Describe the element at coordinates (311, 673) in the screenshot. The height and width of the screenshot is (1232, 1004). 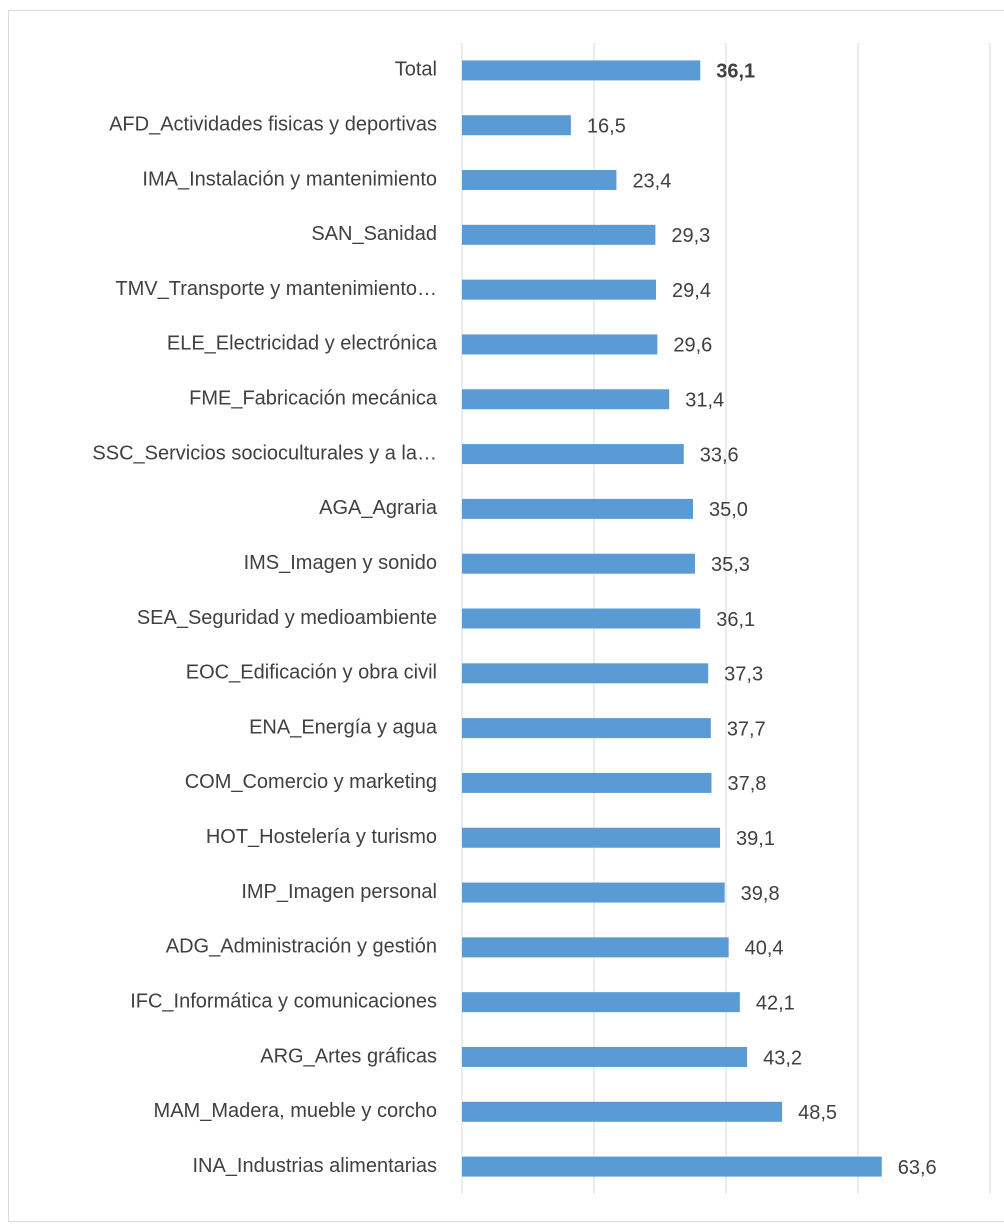
I see `category-label: EOC_Edificación y obra civil` at that location.